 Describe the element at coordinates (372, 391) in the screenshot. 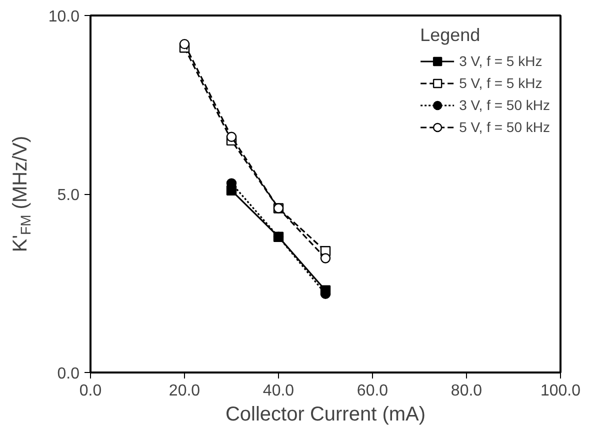

I see `x-tick-label: 60.0` at that location.